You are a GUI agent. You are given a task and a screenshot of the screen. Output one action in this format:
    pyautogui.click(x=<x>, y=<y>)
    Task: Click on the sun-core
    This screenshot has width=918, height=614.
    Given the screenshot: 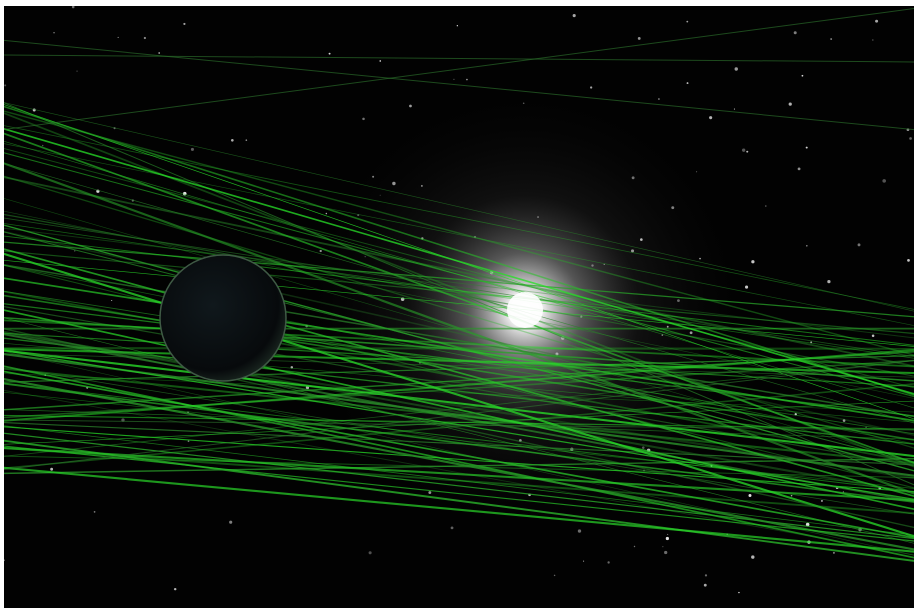 What is the action you would take?
    pyautogui.click(x=525, y=310)
    